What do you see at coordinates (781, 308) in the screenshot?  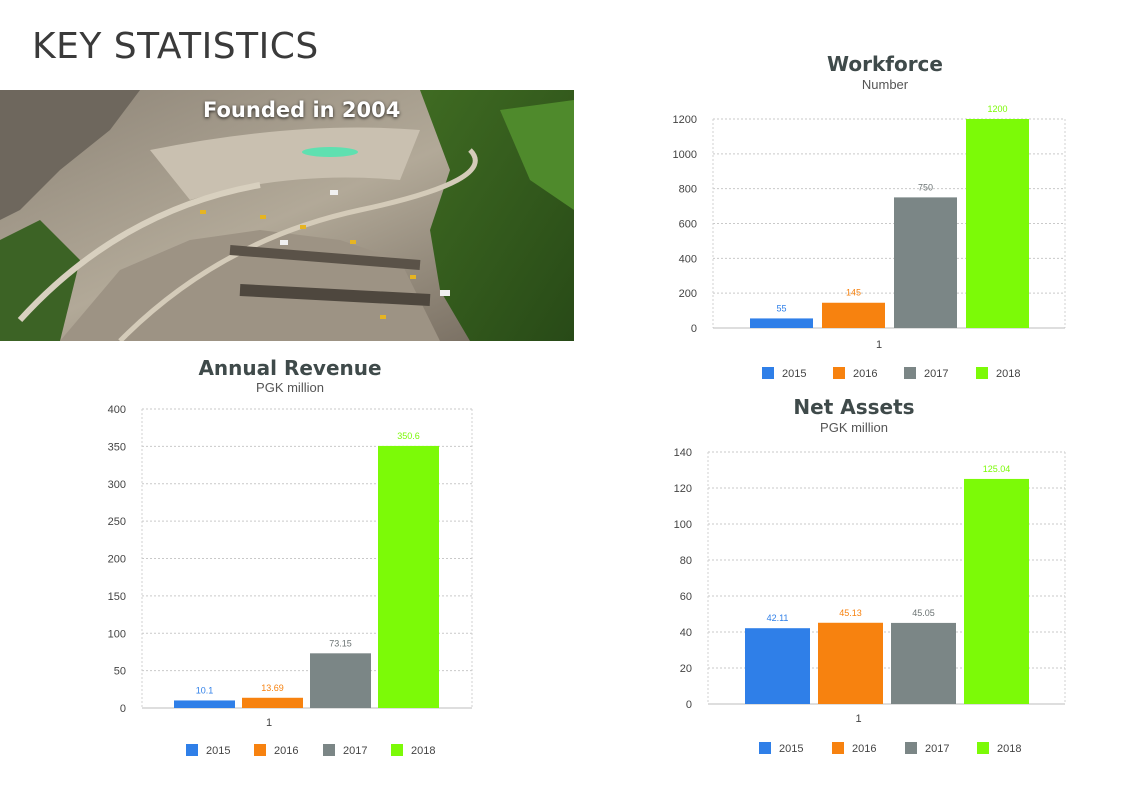 I see `data-label-2015: 55` at bounding box center [781, 308].